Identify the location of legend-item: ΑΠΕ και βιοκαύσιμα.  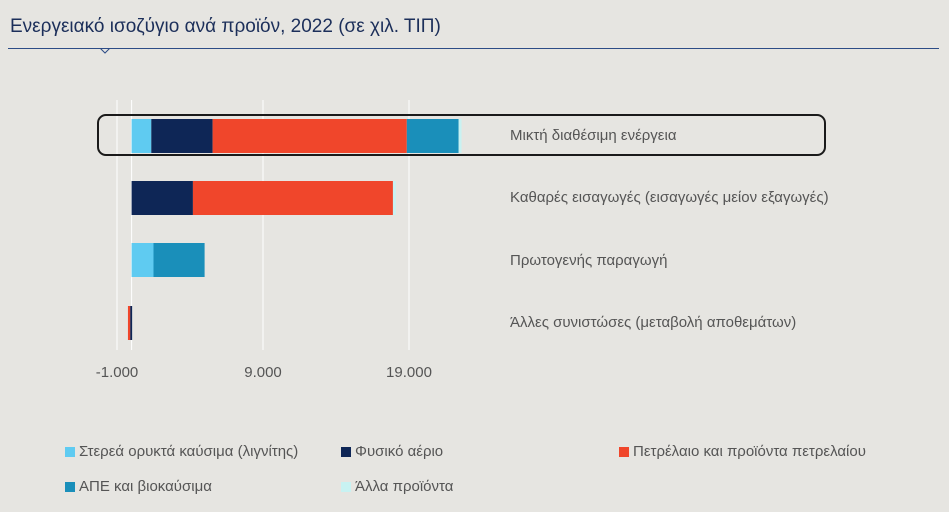
(138, 486).